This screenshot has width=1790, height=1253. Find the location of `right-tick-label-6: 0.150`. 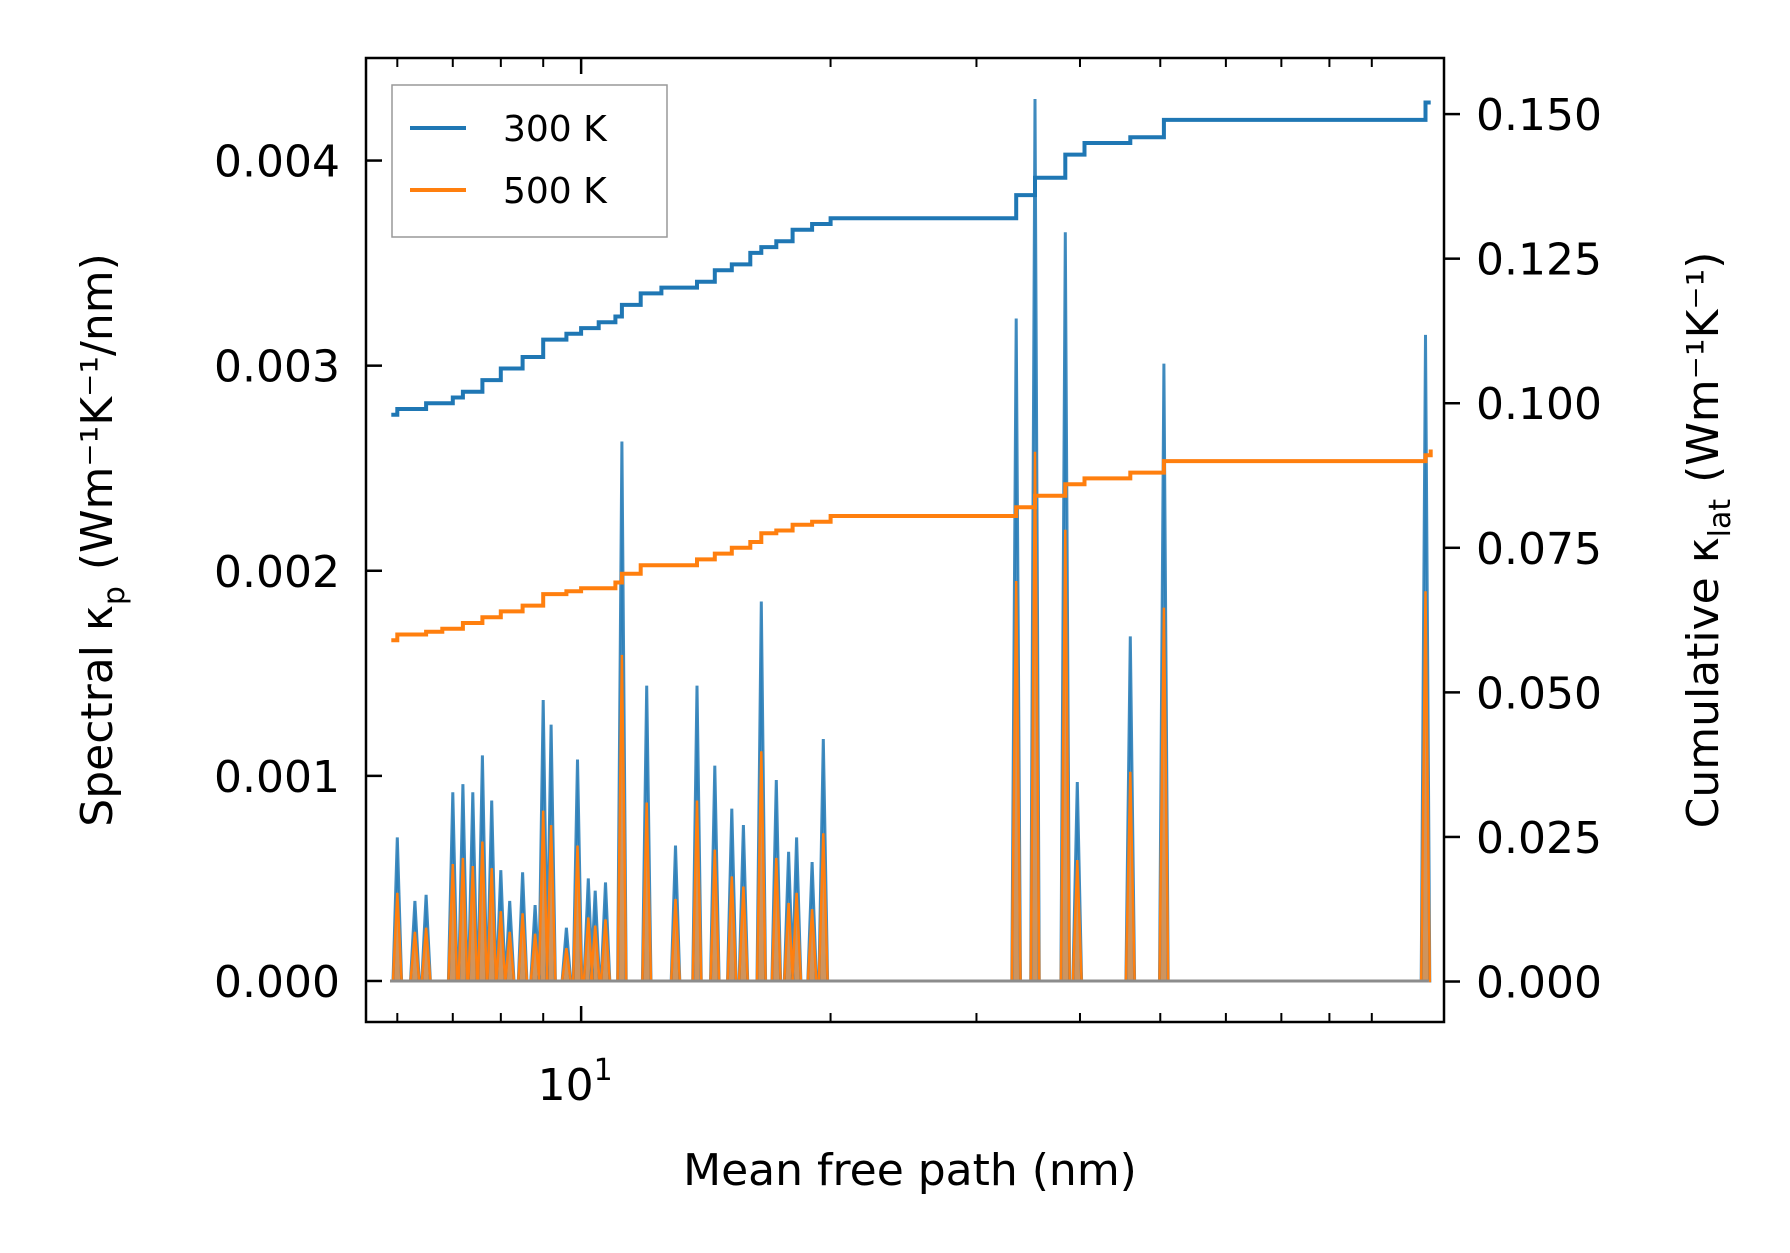

right-tick-label-6: 0.150 is located at coordinates (1539, 115).